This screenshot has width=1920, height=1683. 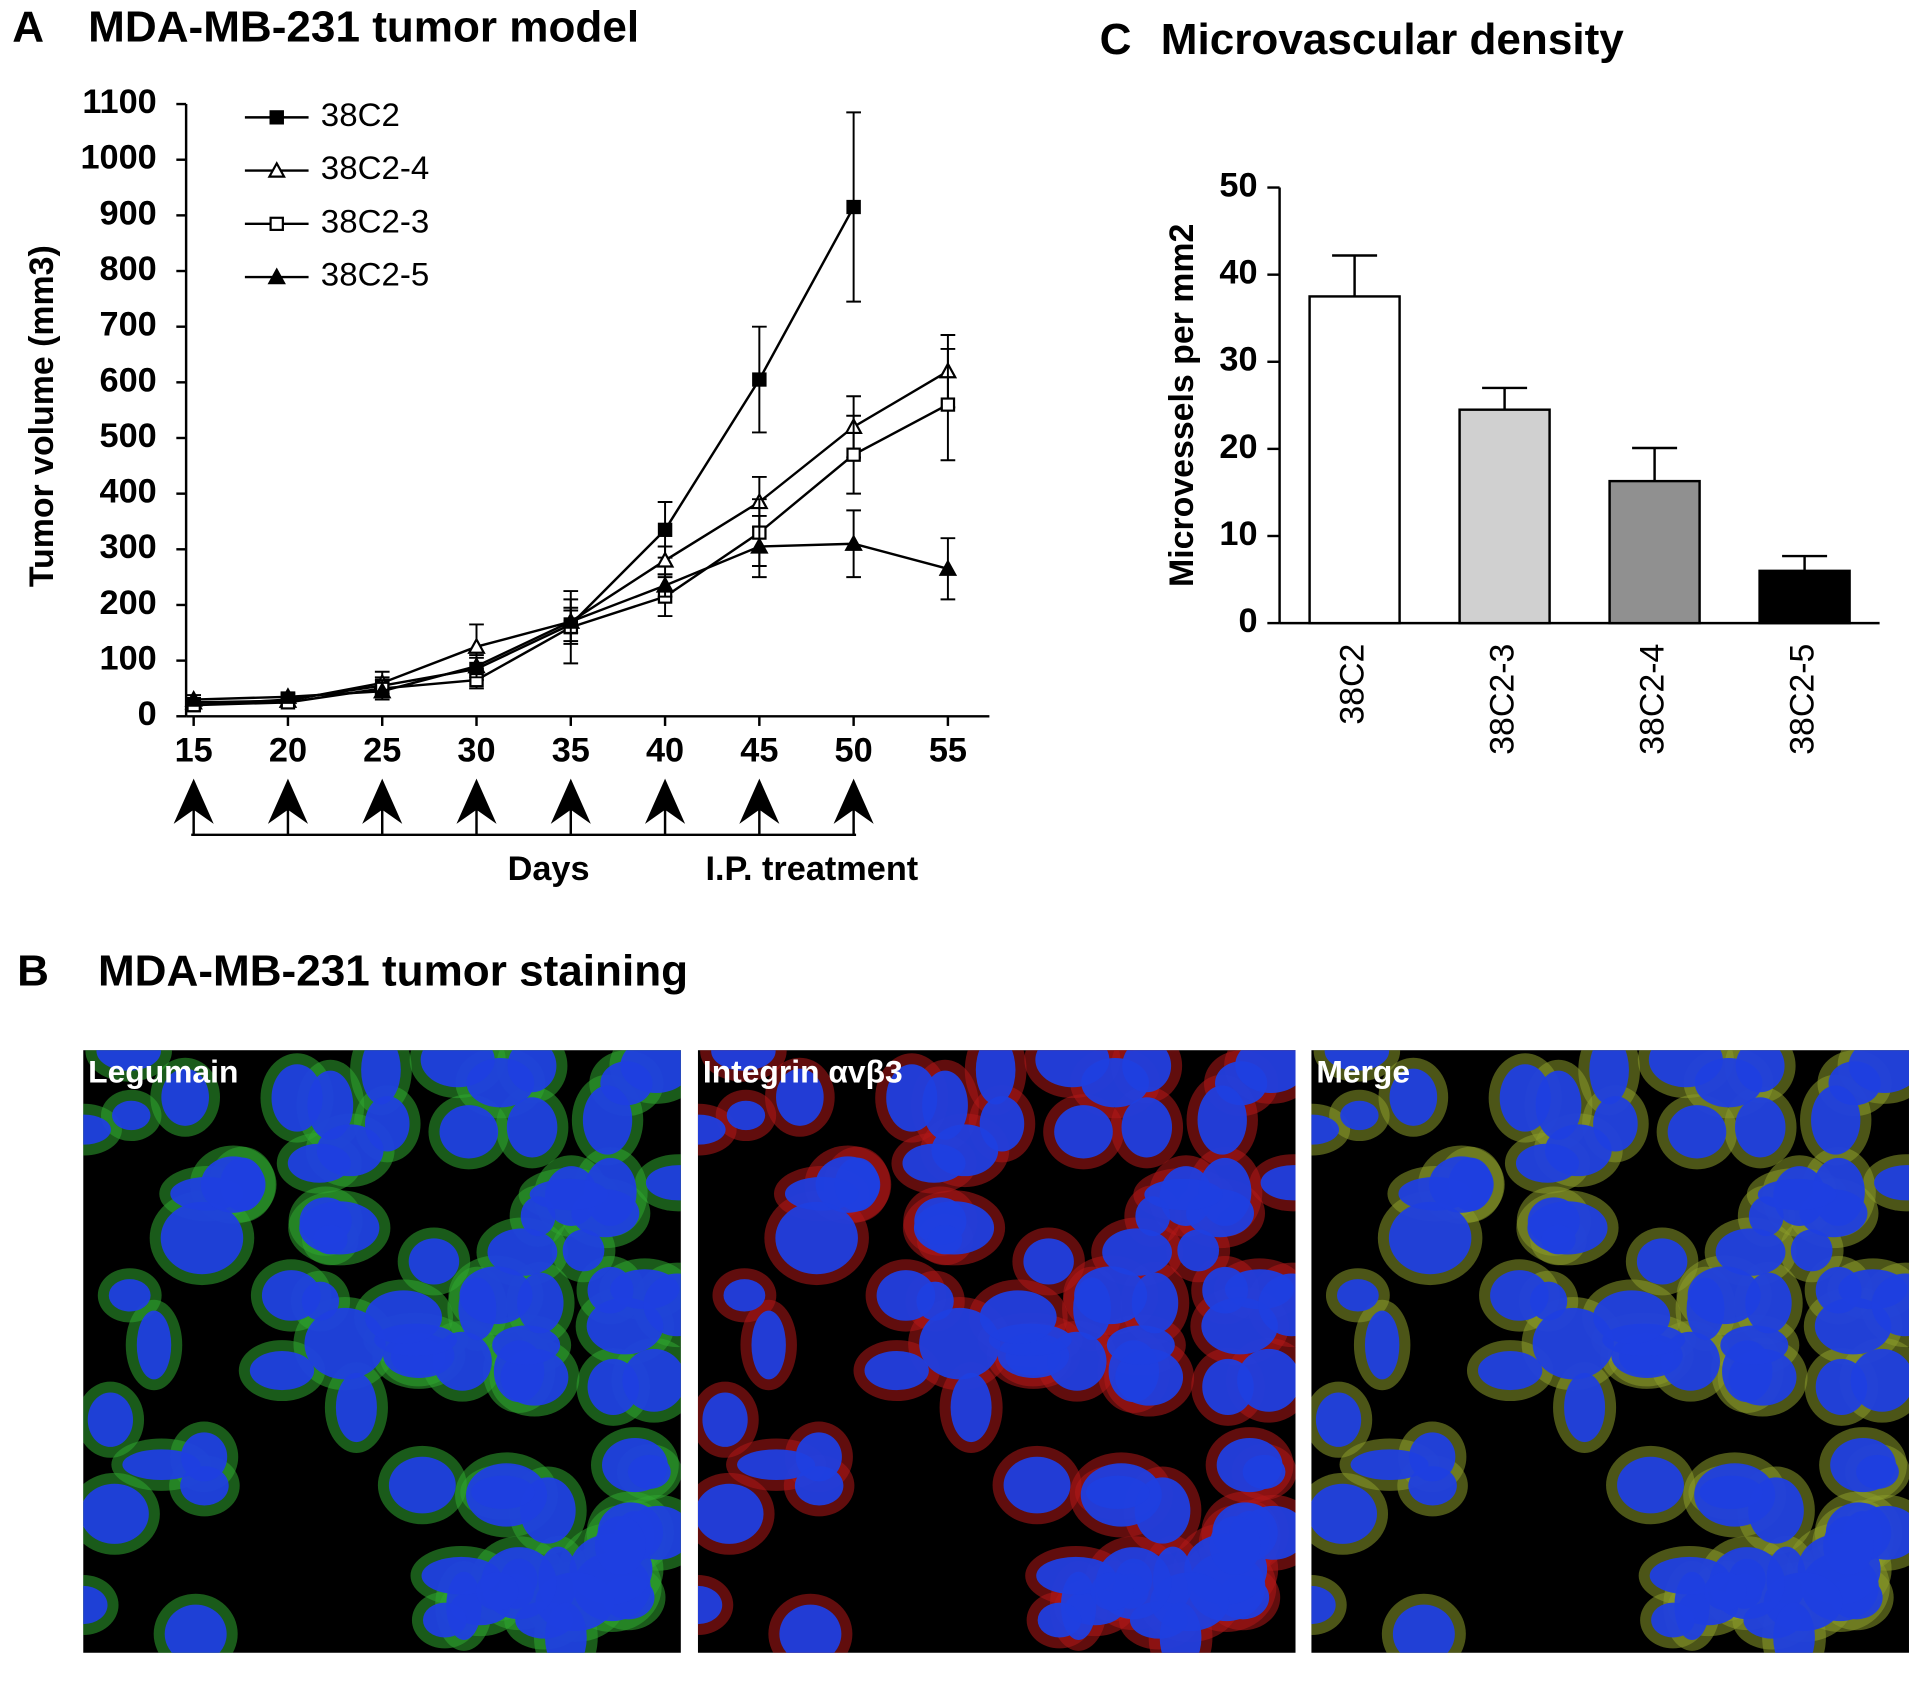 I want to click on x-tick-label: 40, so click(x=665, y=751).